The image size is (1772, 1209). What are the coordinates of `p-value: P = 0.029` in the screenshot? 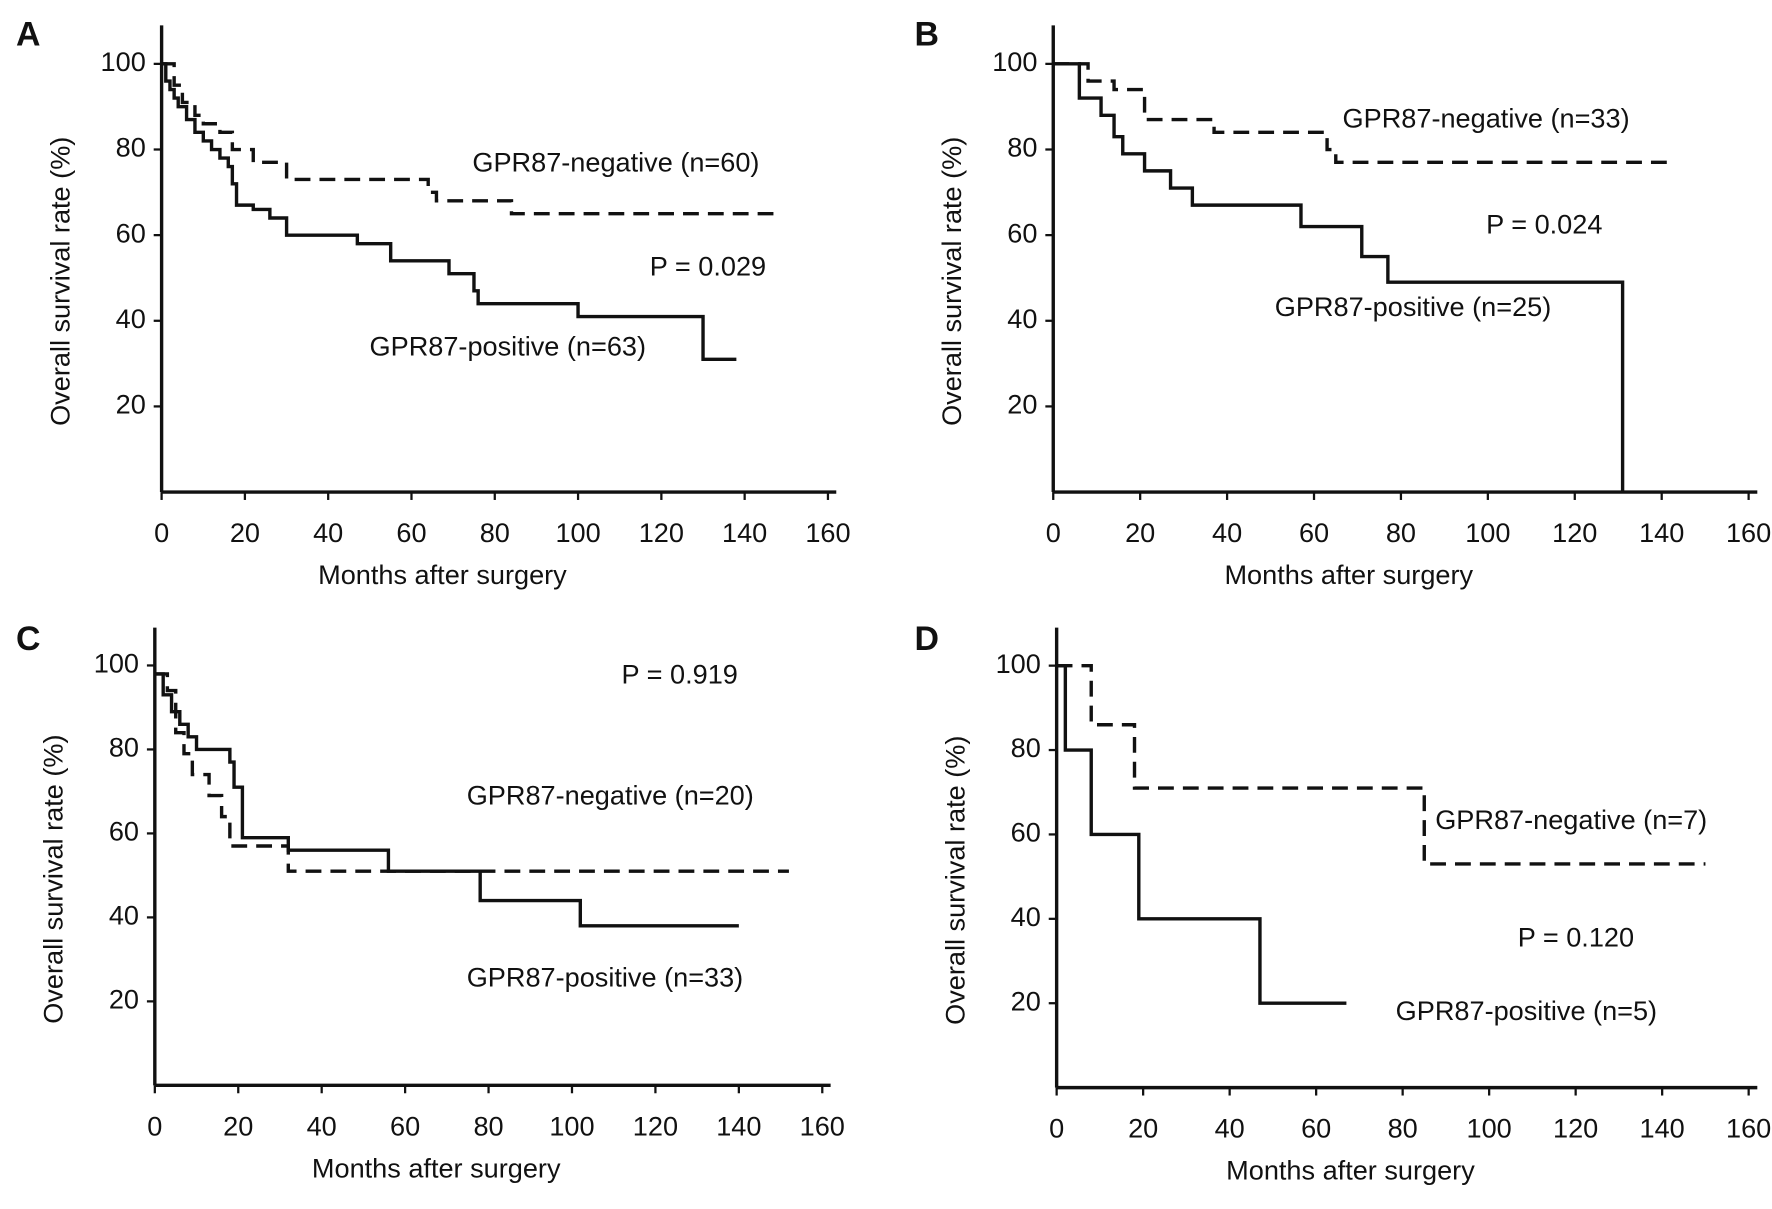 It's located at (708, 265).